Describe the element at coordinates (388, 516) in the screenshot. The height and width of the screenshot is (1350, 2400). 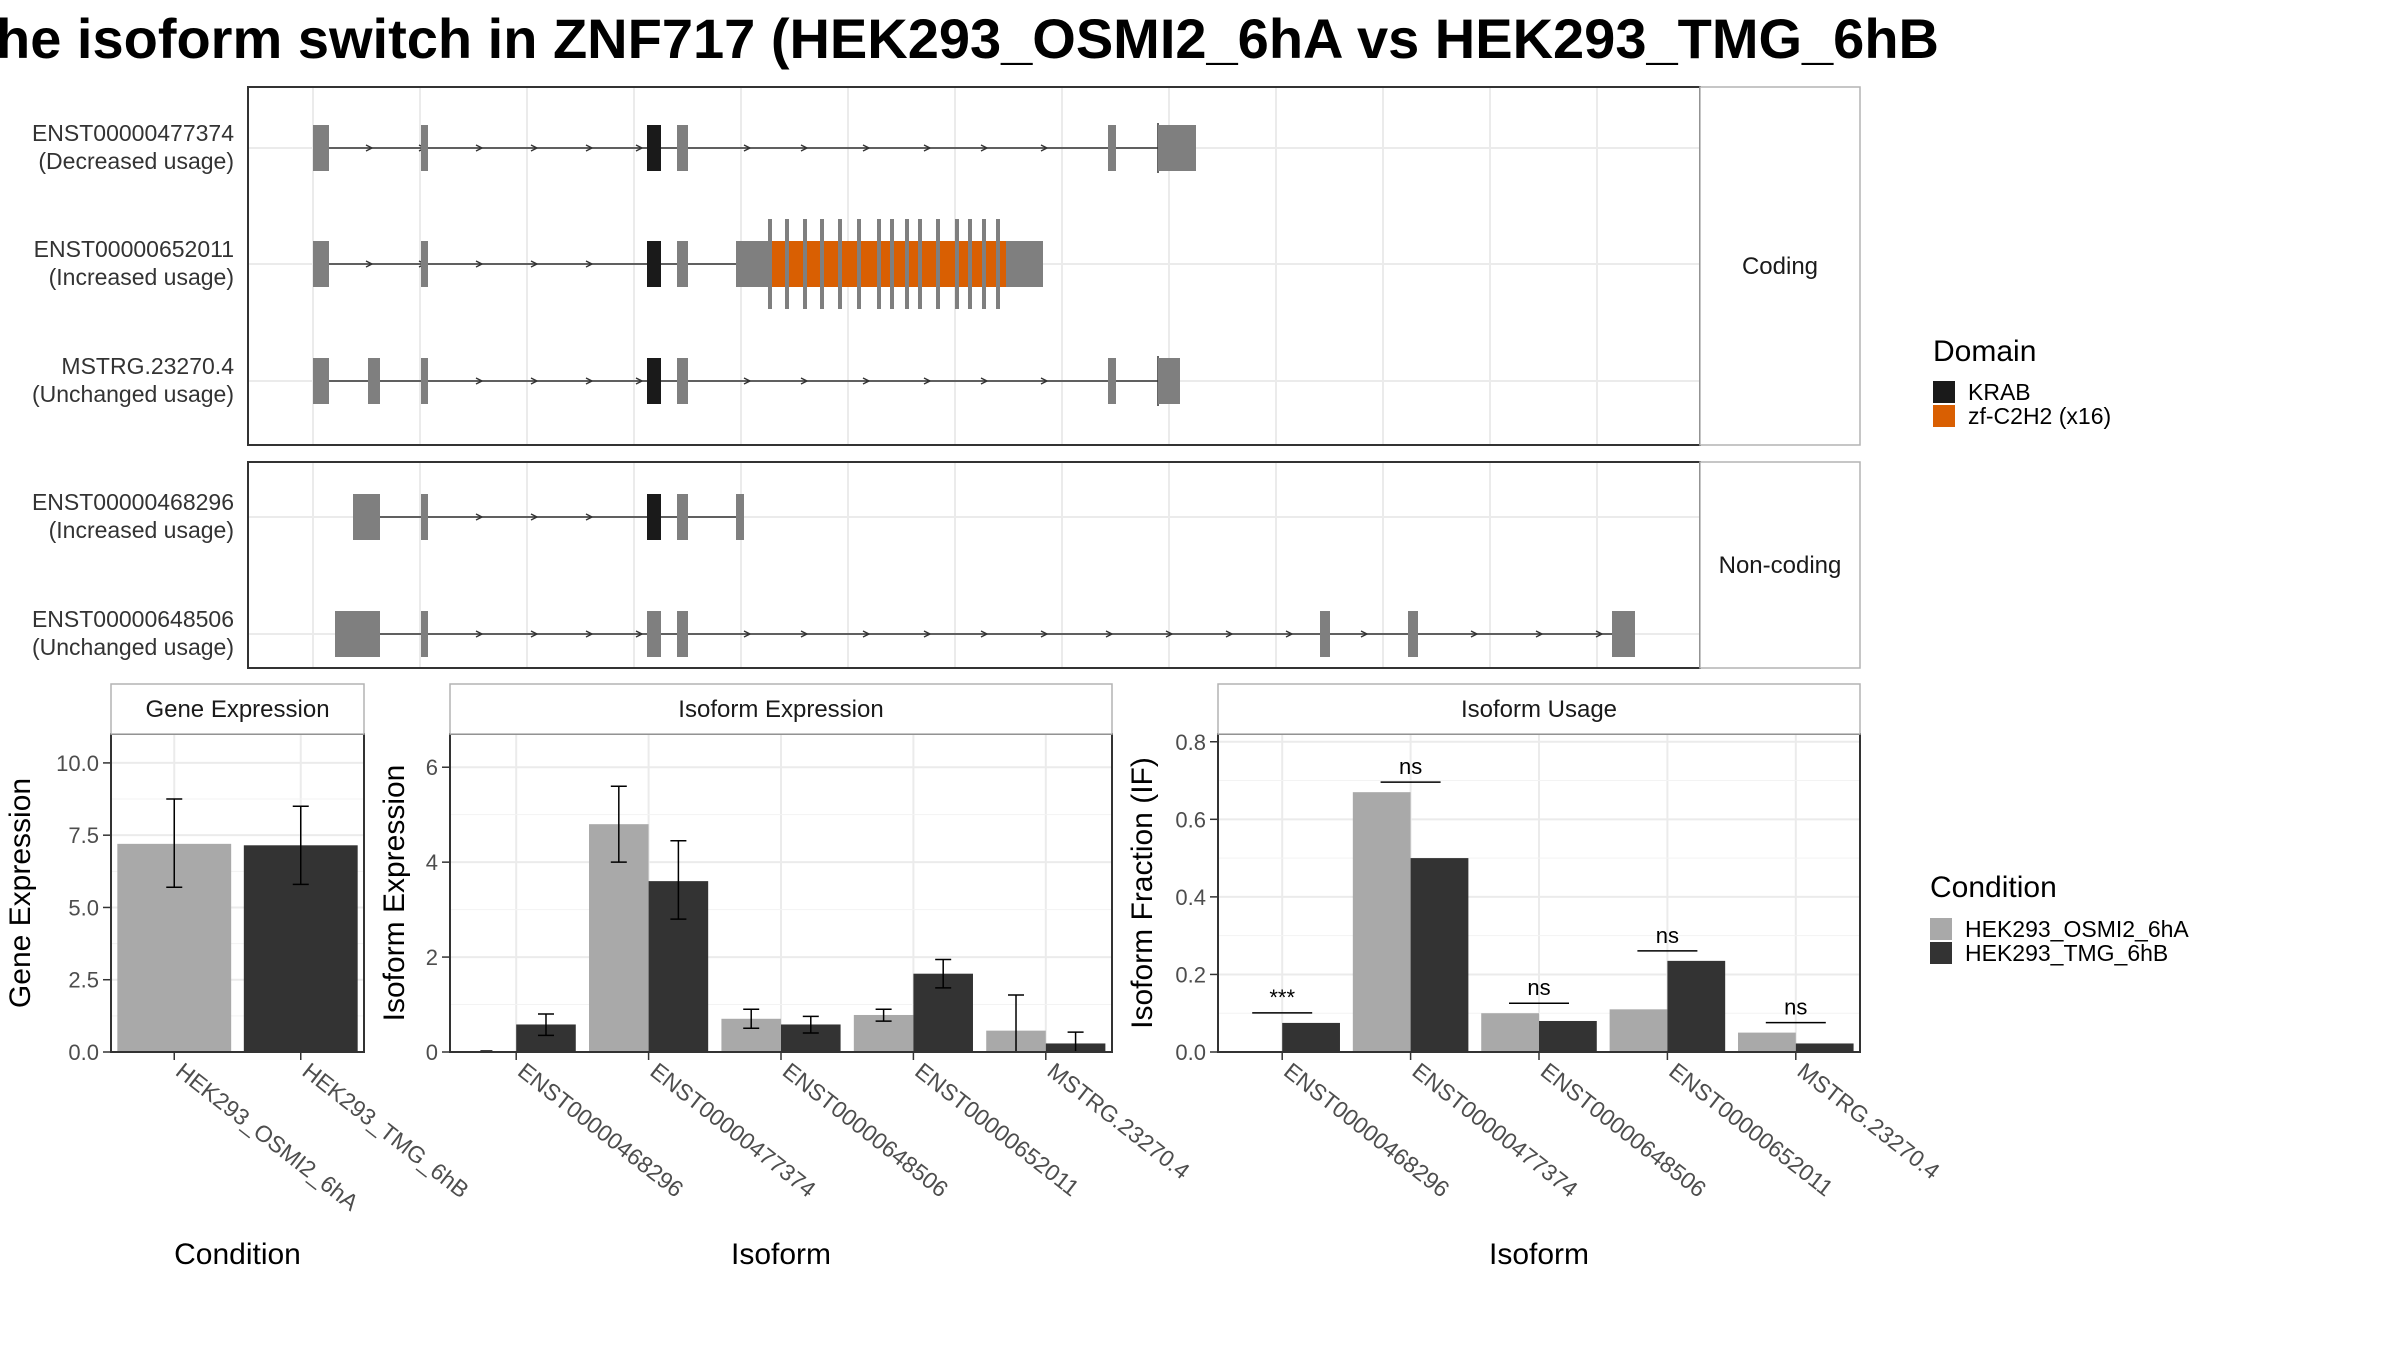
I see `transcript-ENST00000468296: ENST00000468296(Increased usage)` at that location.